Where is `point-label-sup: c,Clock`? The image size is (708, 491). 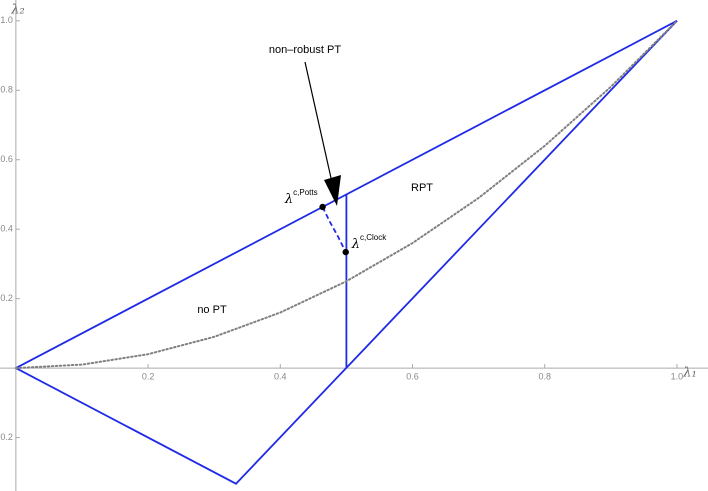
point-label-sup: c,Clock is located at coordinates (373, 237).